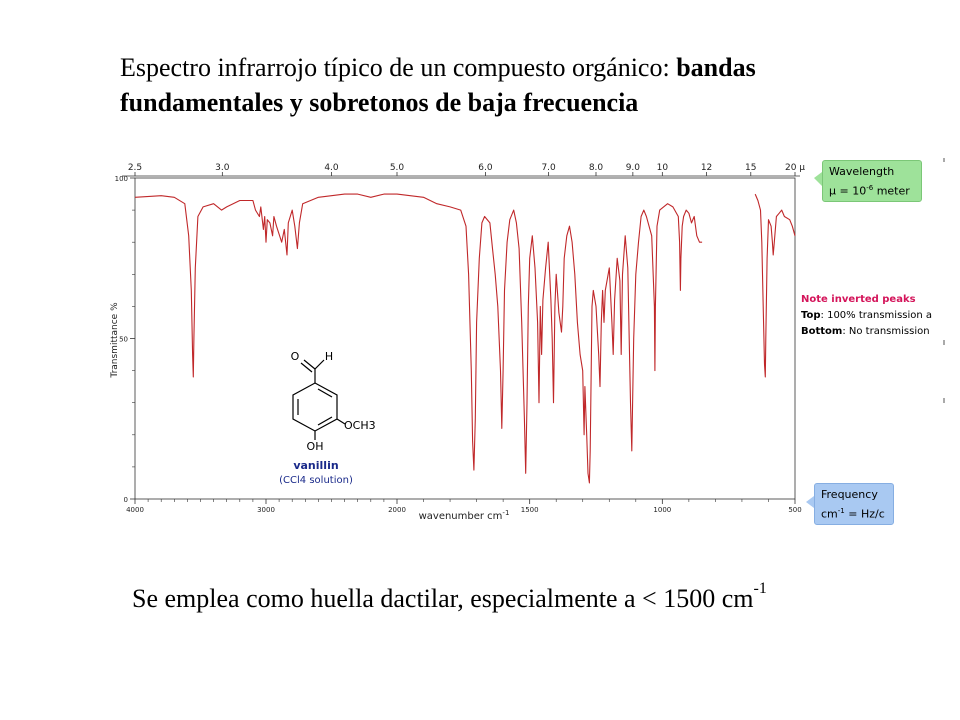 The height and width of the screenshot is (720, 960). What do you see at coordinates (706, 168) in the screenshot?
I see `top-tick-label-9: 12` at bounding box center [706, 168].